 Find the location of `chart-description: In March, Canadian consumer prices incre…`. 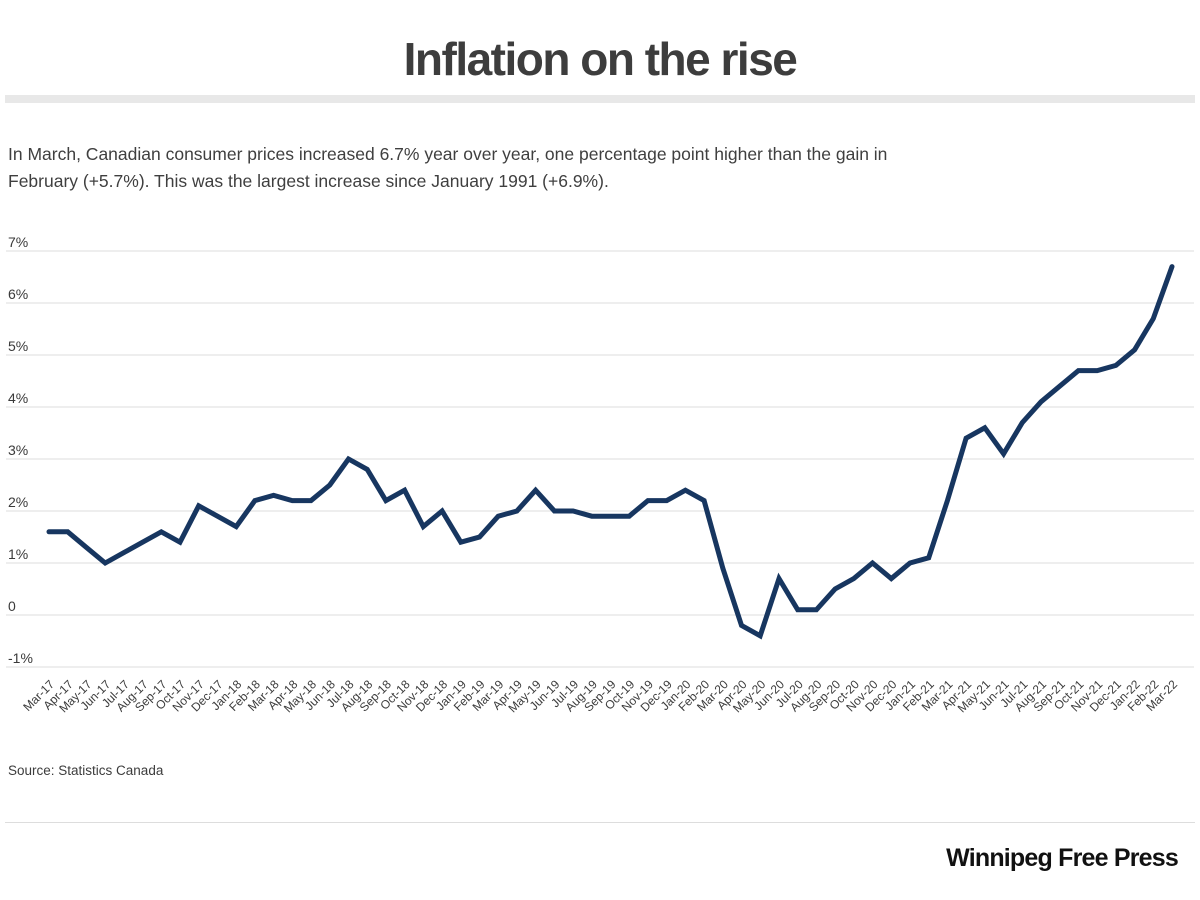

chart-description: In March, Canadian consumer prices incre… is located at coordinates (583, 168).